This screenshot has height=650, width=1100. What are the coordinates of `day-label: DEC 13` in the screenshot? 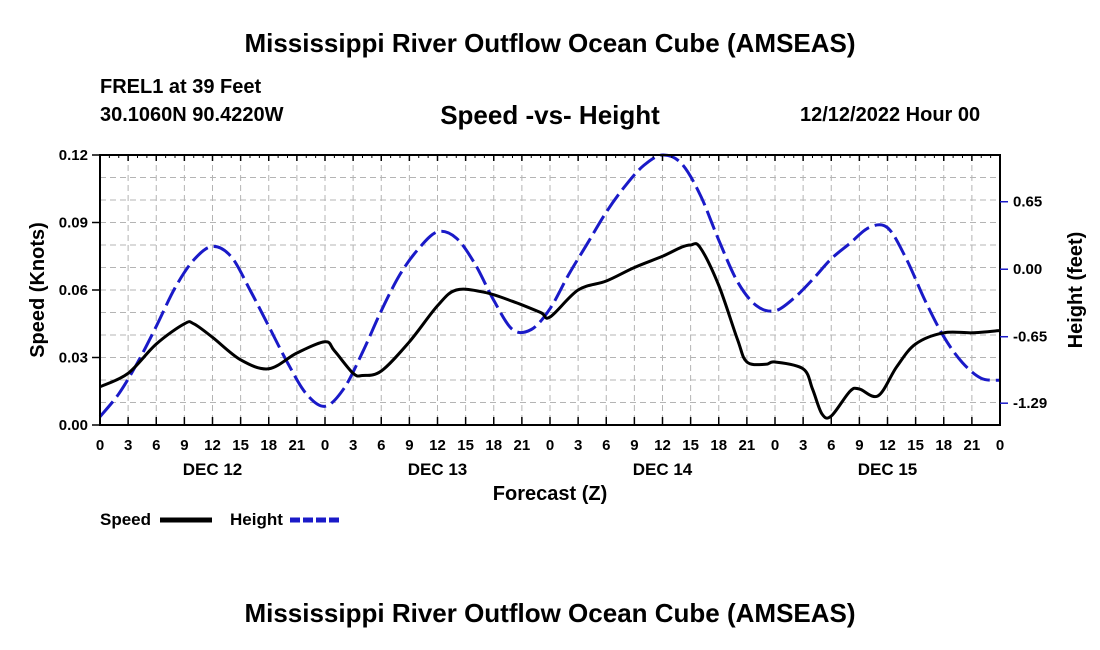 It's located at (438, 469).